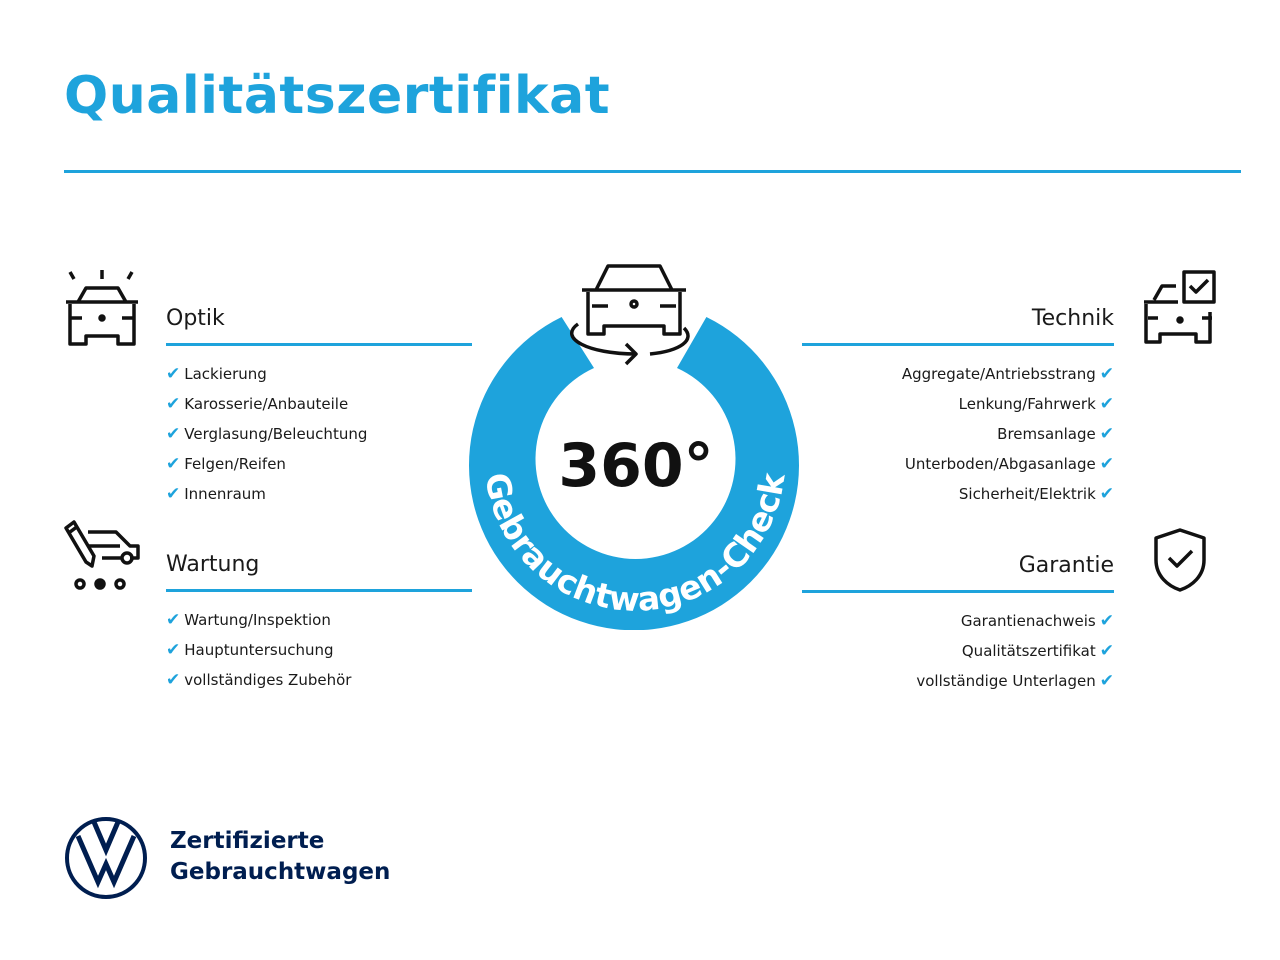  I want to click on list-item: ✔ Wartung/Inspektion, so click(248, 620).